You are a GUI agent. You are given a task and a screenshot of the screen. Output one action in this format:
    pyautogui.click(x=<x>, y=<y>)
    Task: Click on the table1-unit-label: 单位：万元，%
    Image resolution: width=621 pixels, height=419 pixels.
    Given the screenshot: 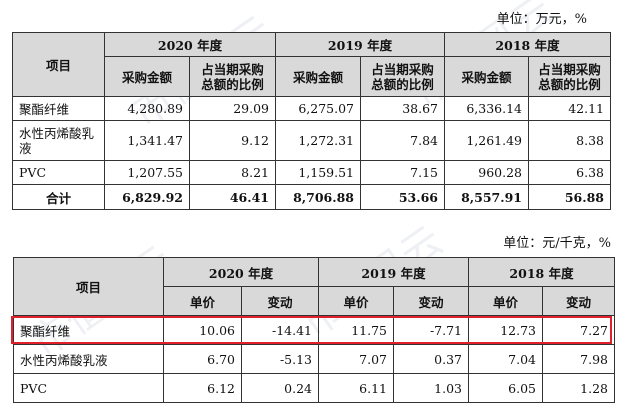 What is the action you would take?
    pyautogui.click(x=541, y=19)
    